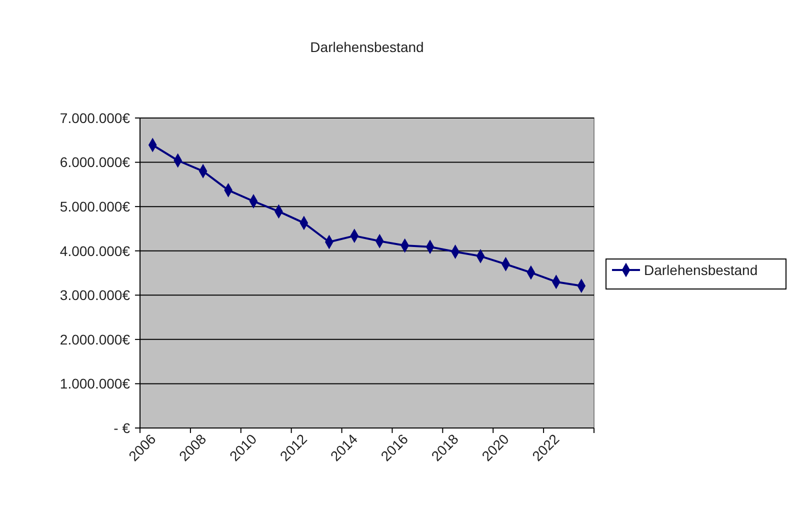 Image resolution: width=794 pixels, height=524 pixels. What do you see at coordinates (367, 47) in the screenshot?
I see `chart-title: Darlehensbestand` at bounding box center [367, 47].